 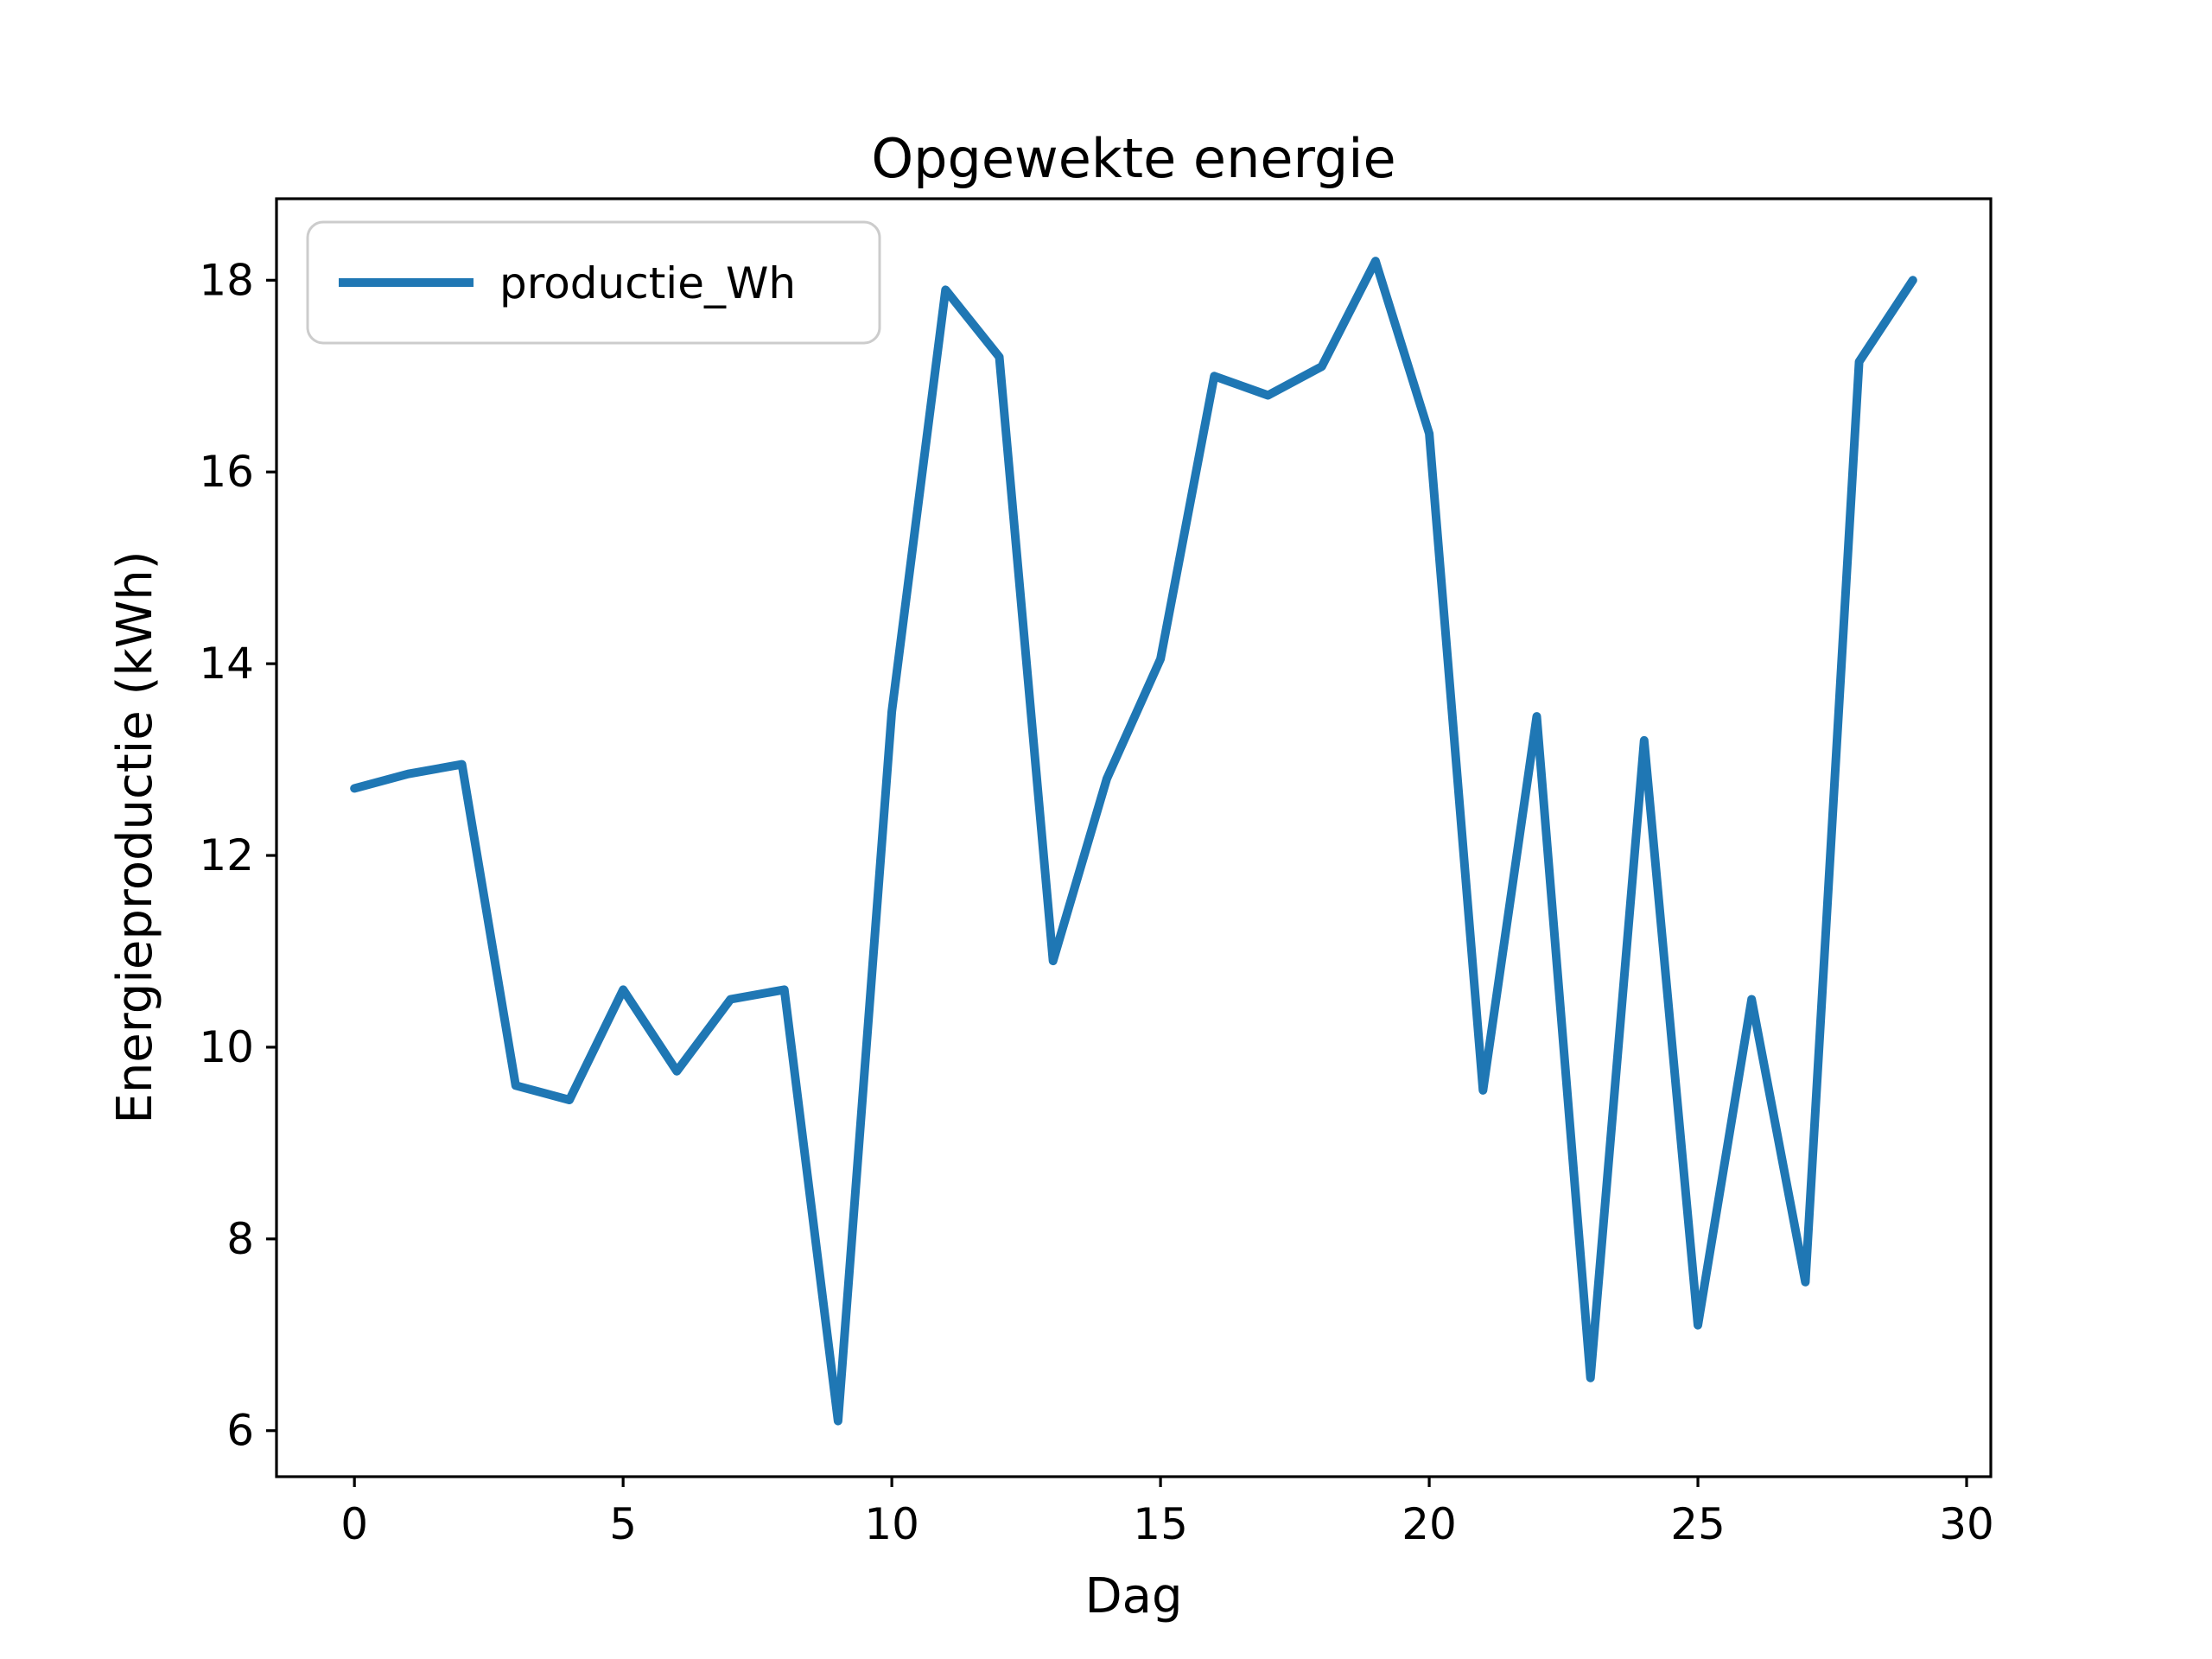 What do you see at coordinates (1698, 1524) in the screenshot?
I see `x-tick-label: 25` at bounding box center [1698, 1524].